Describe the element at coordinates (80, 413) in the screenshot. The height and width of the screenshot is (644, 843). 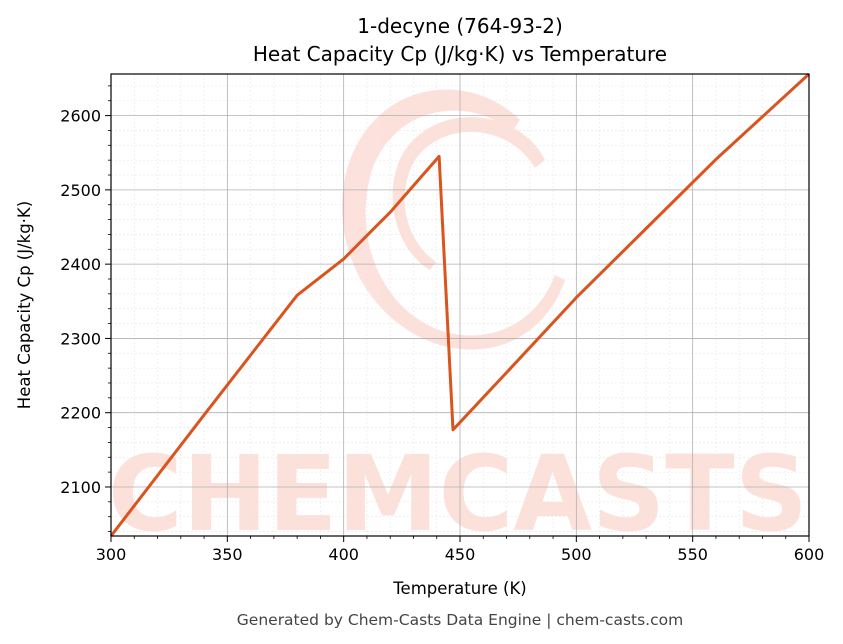
I see `y-tick-label: 2200` at that location.